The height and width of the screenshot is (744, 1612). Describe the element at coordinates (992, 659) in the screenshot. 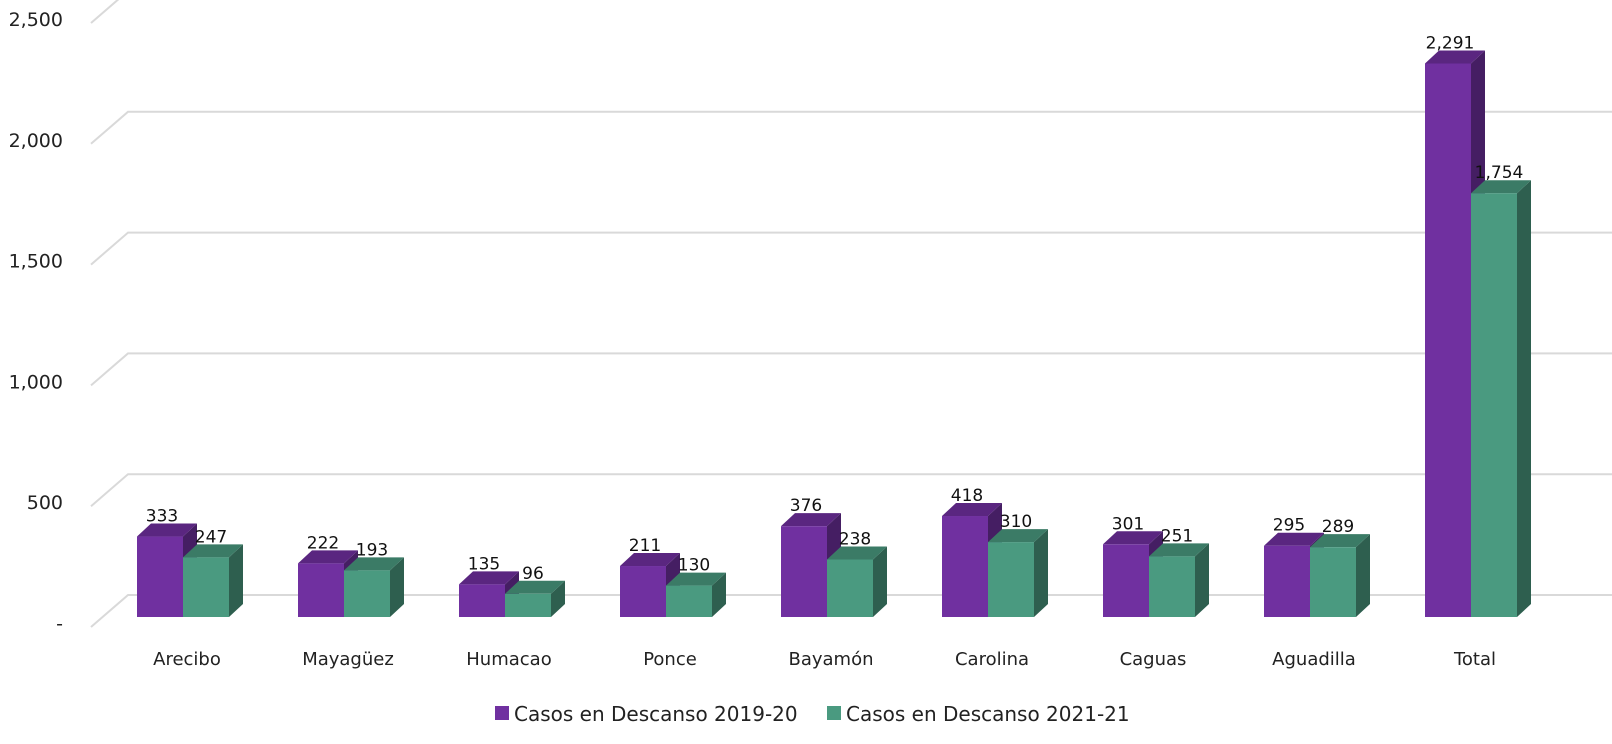

I see `x-tick-label: Carolina` at that location.